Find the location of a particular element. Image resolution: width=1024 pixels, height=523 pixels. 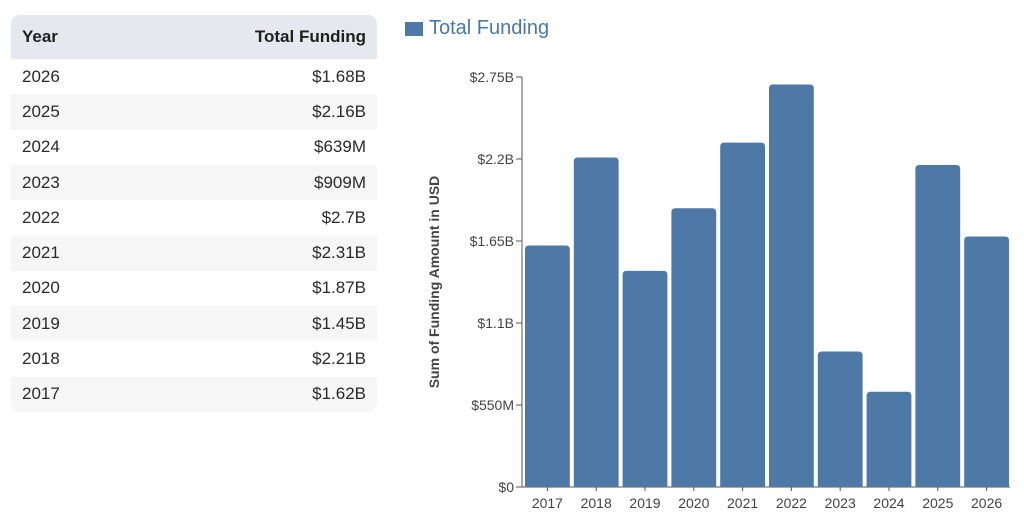

y-tick-label: $1.65B is located at coordinates (492, 241).